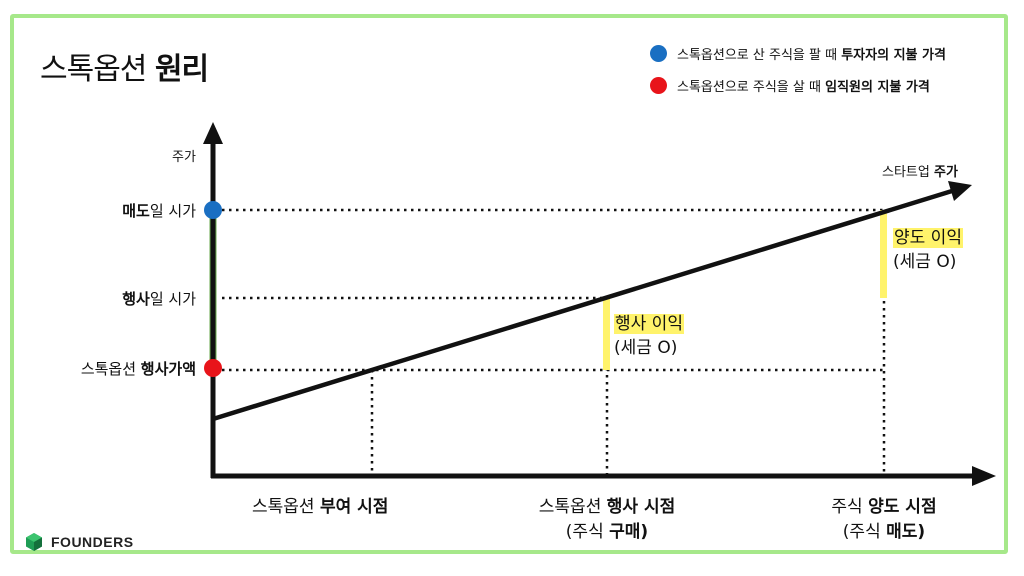 The height and width of the screenshot is (576, 1024). What do you see at coordinates (883, 254) in the screenshot?
I see `sale-gain-bar` at bounding box center [883, 254].